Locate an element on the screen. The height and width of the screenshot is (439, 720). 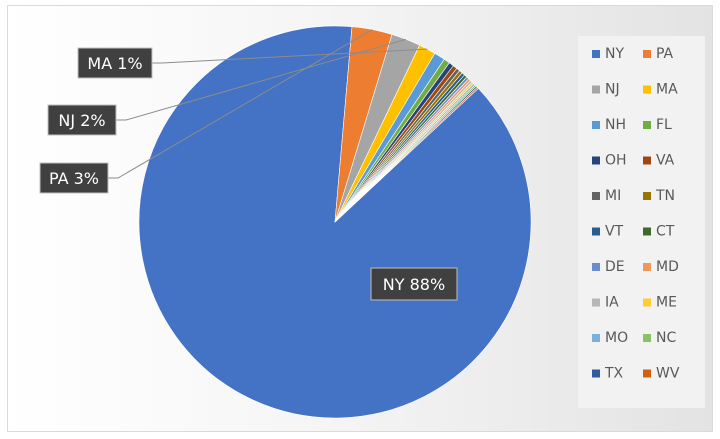
legend-entry-de: DE is located at coordinates (608, 267).